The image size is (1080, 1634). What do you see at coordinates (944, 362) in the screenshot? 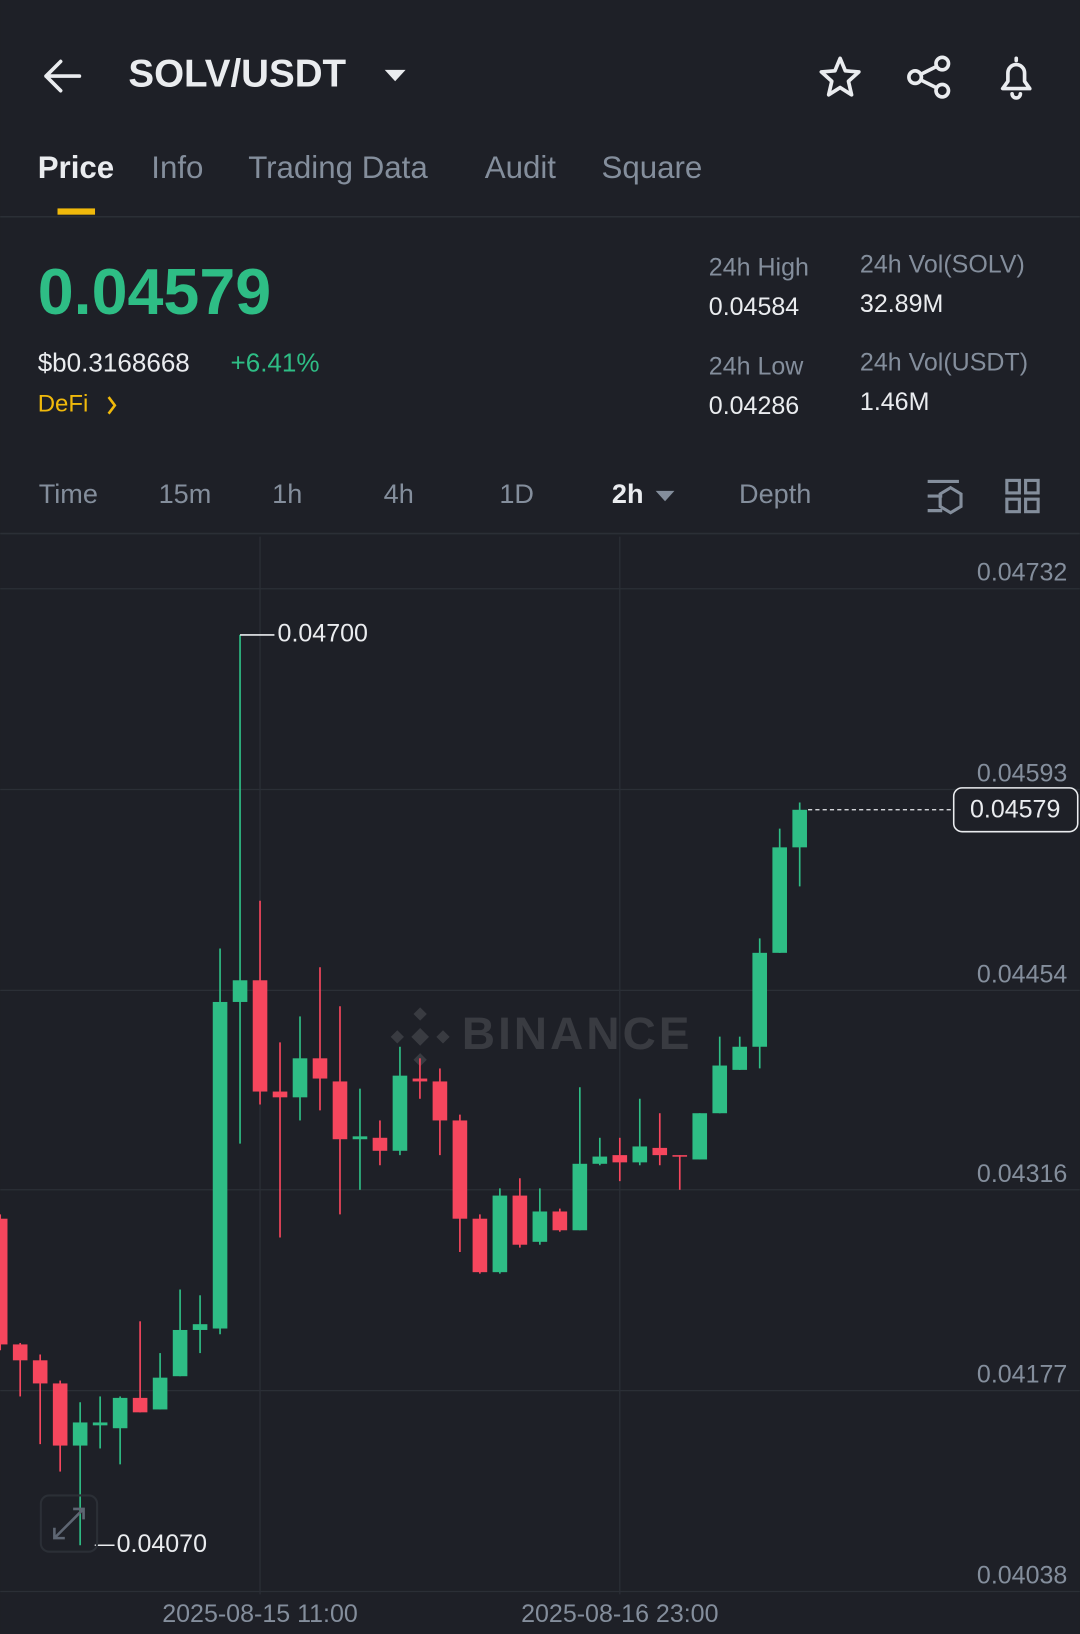
I see `stat-label: 24h Vol(USDT)` at bounding box center [944, 362].